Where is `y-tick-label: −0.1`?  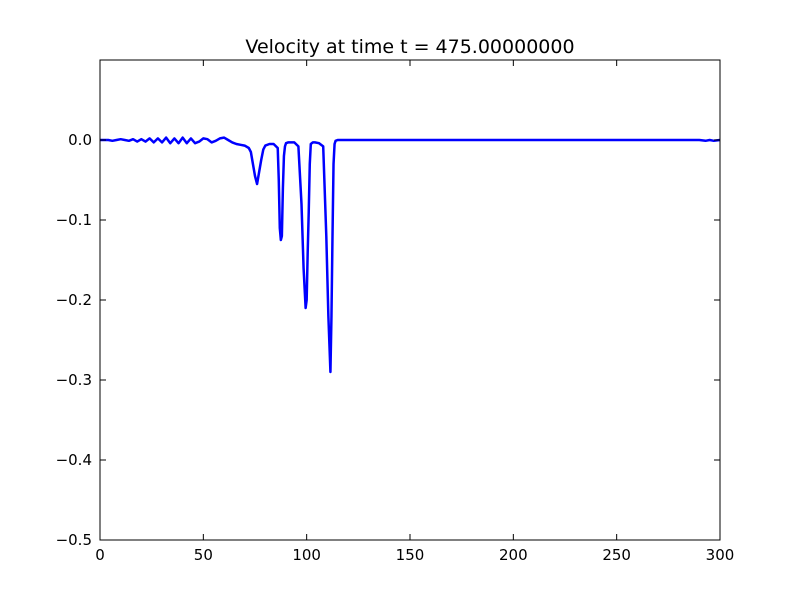
y-tick-label: −0.1 is located at coordinates (74, 220).